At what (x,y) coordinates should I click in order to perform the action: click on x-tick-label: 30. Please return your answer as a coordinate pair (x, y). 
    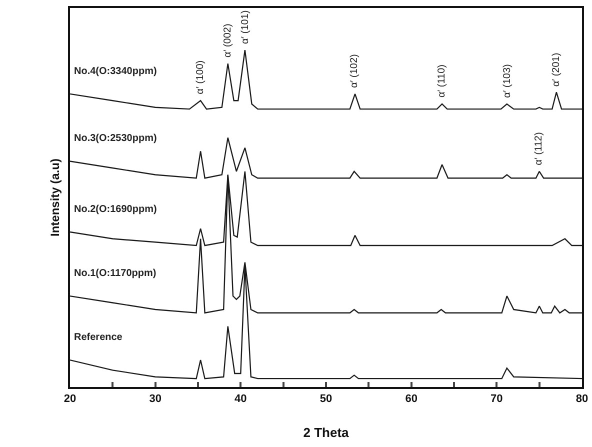
    Looking at the image, I should click on (155, 399).